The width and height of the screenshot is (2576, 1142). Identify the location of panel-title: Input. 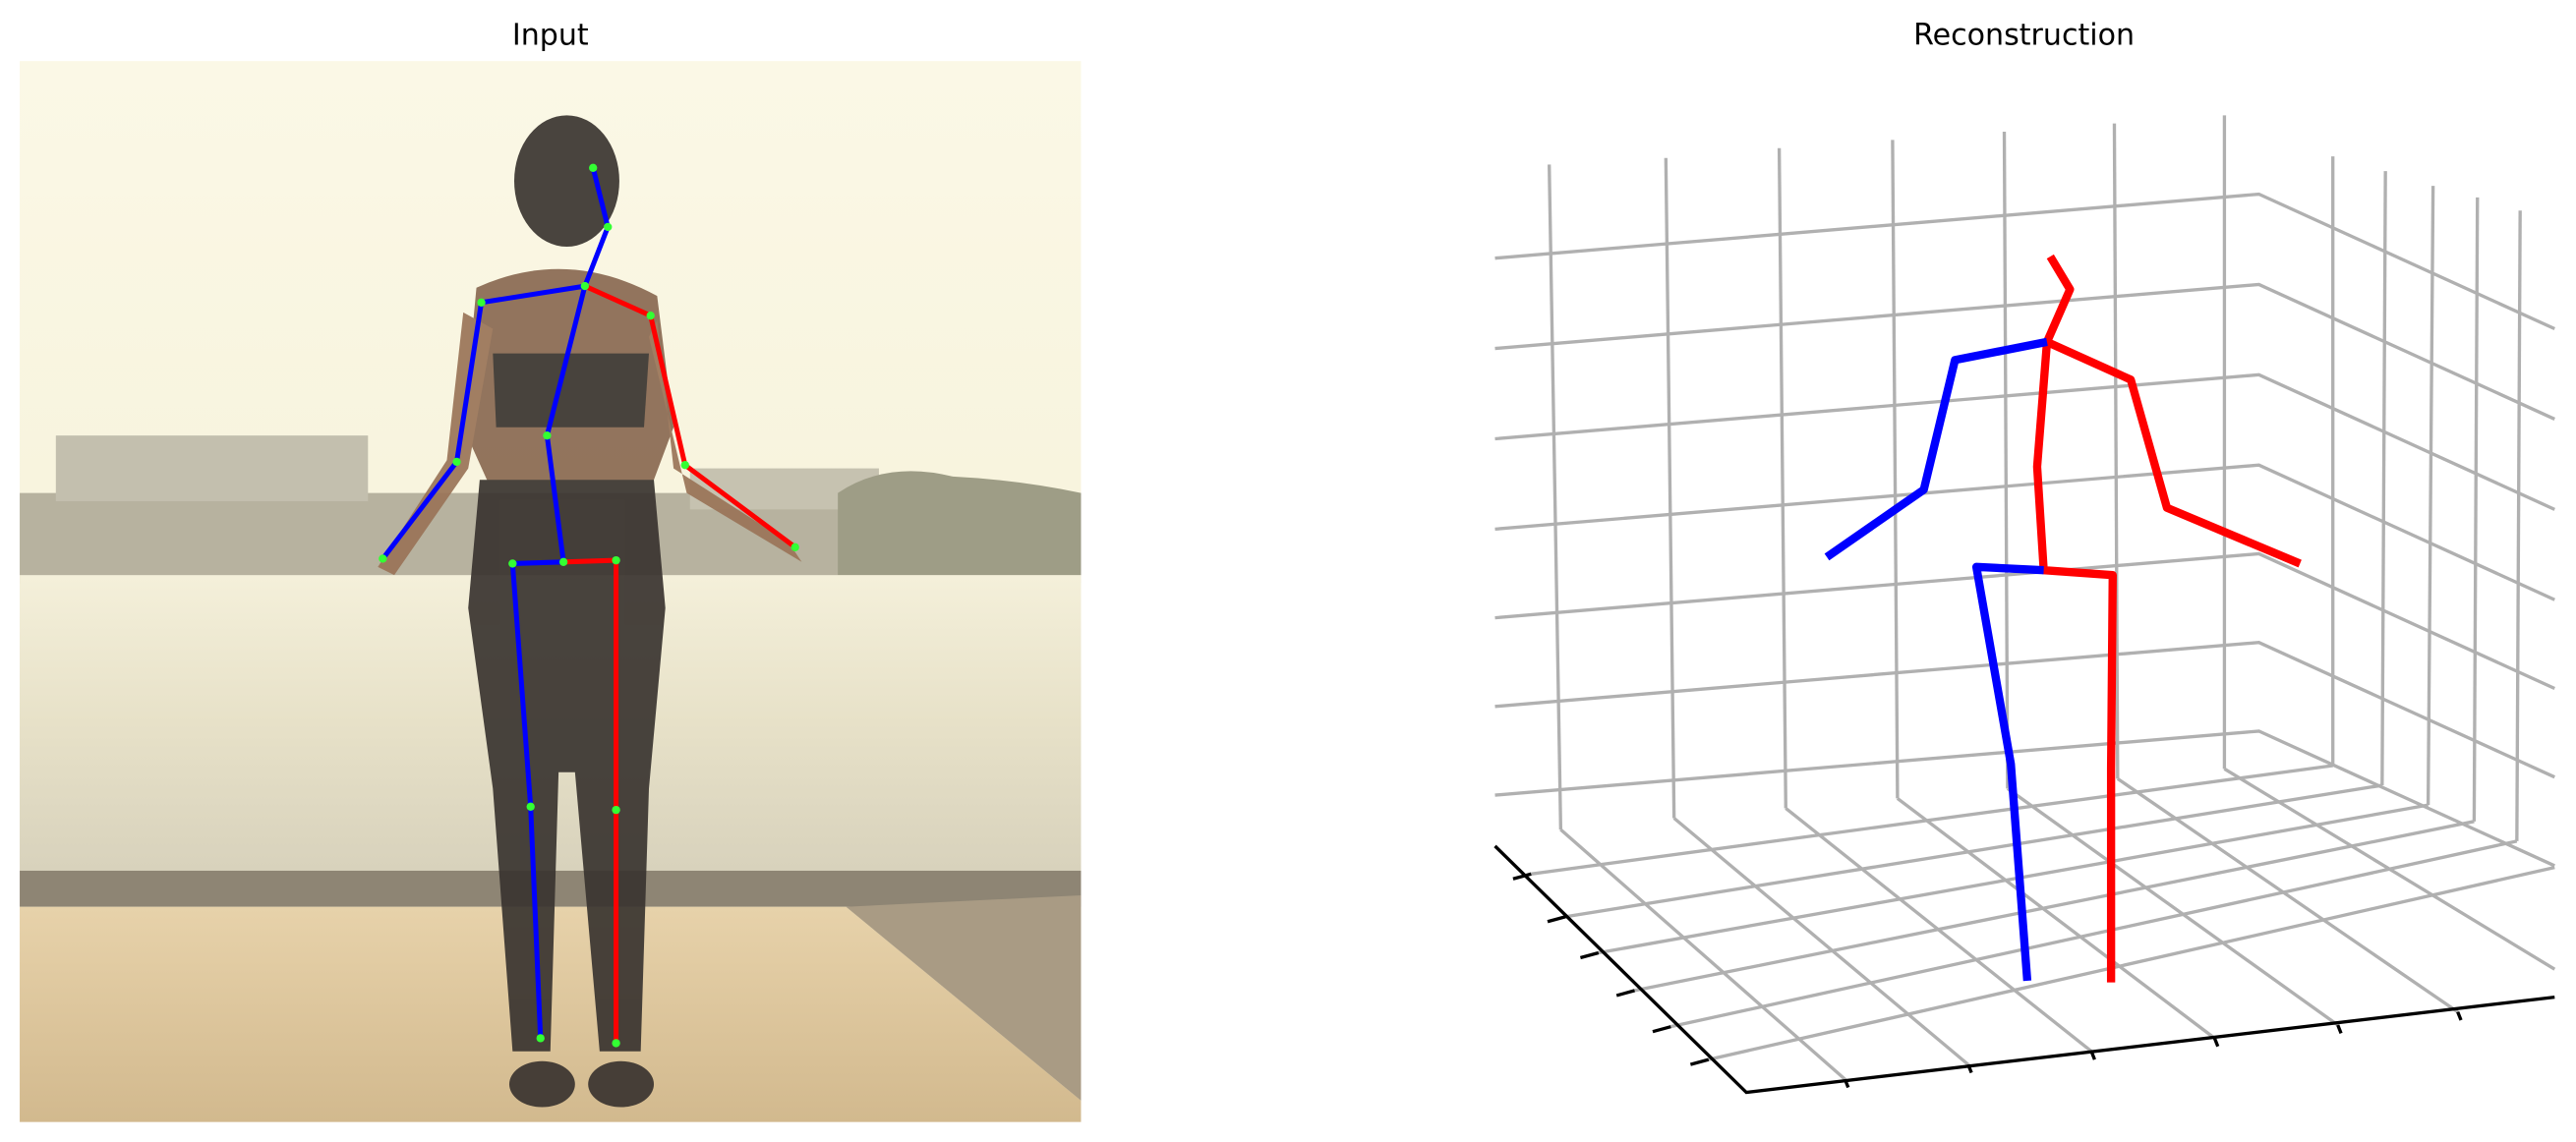
(550, 35).